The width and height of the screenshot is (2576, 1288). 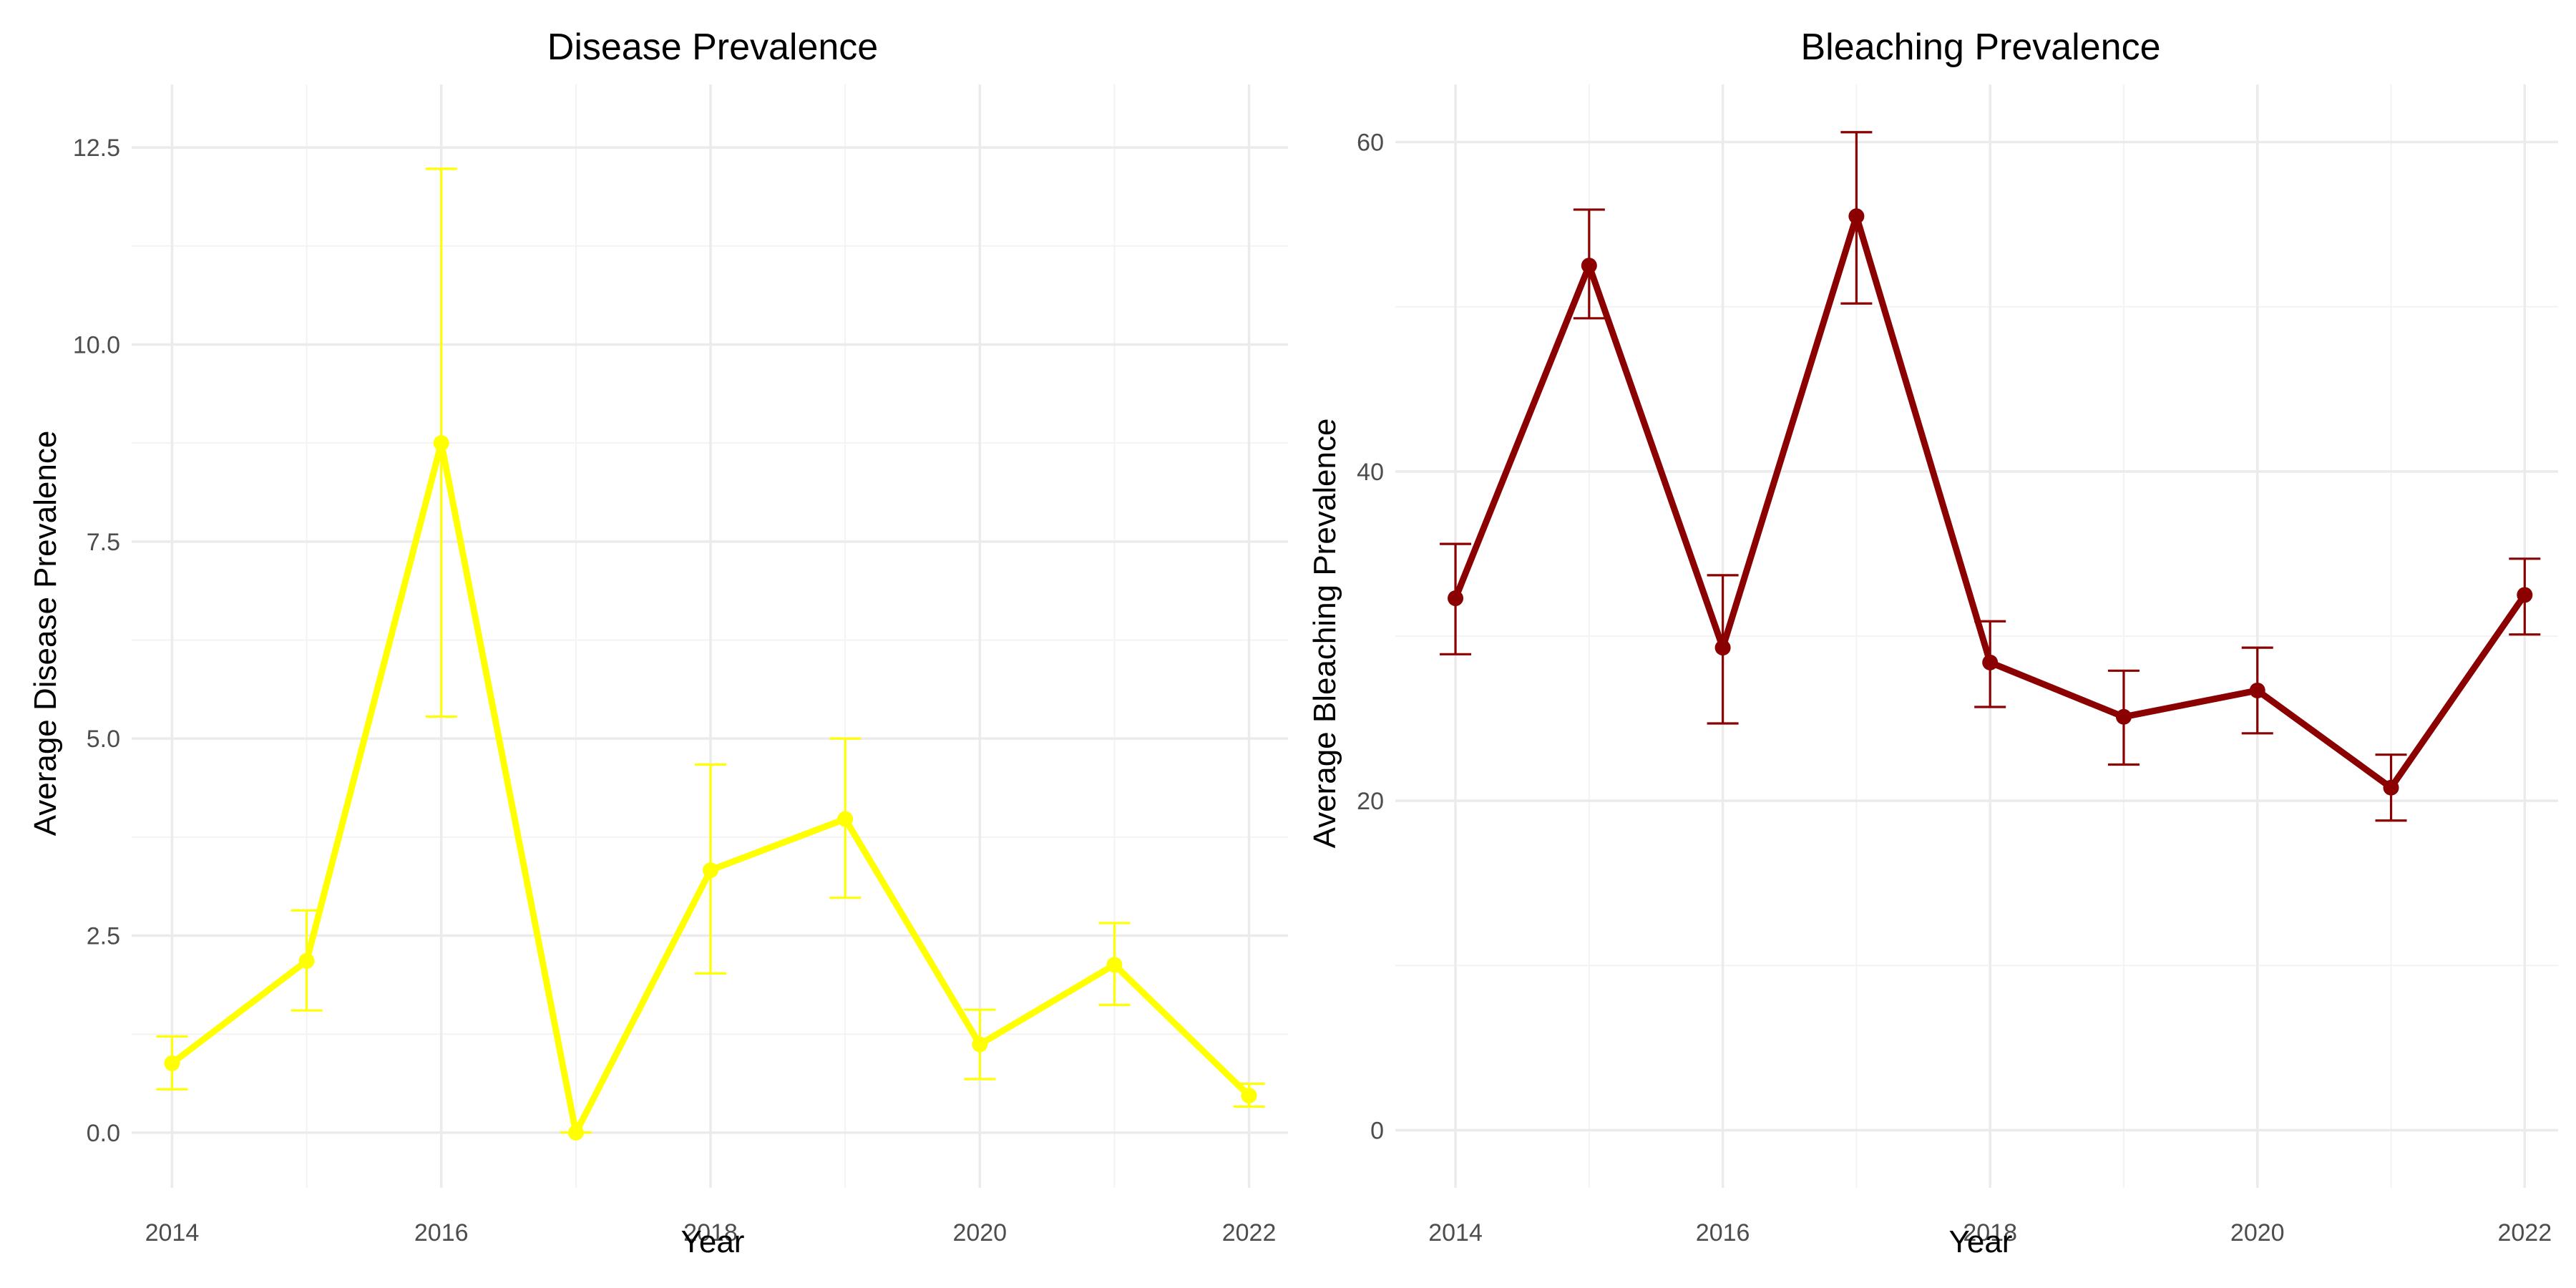 What do you see at coordinates (96, 148) in the screenshot?
I see `y-tick-label: 12.5` at bounding box center [96, 148].